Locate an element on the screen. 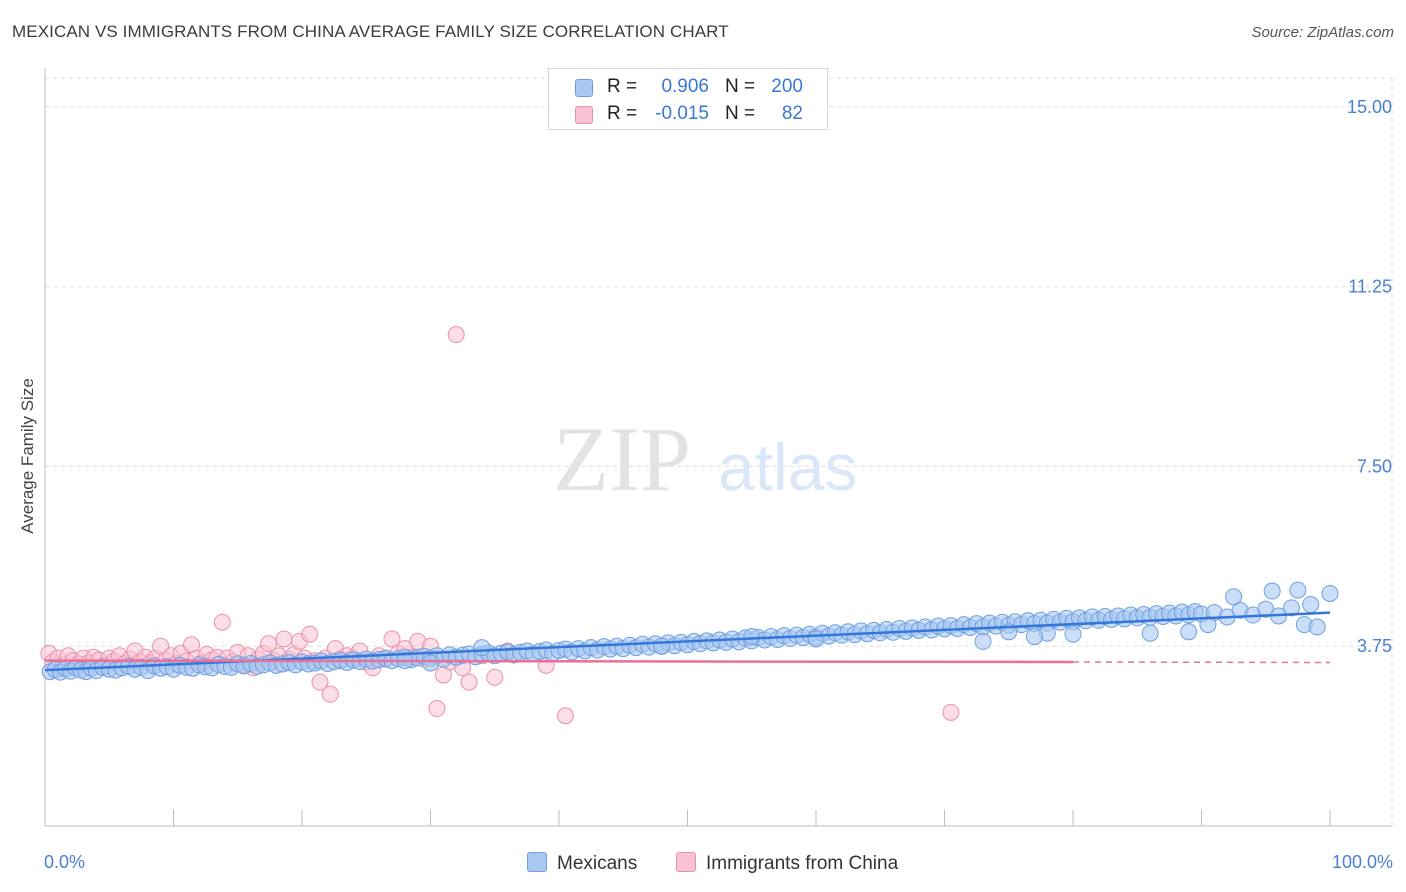  series-mexicans-points is located at coordinates (690, 631).